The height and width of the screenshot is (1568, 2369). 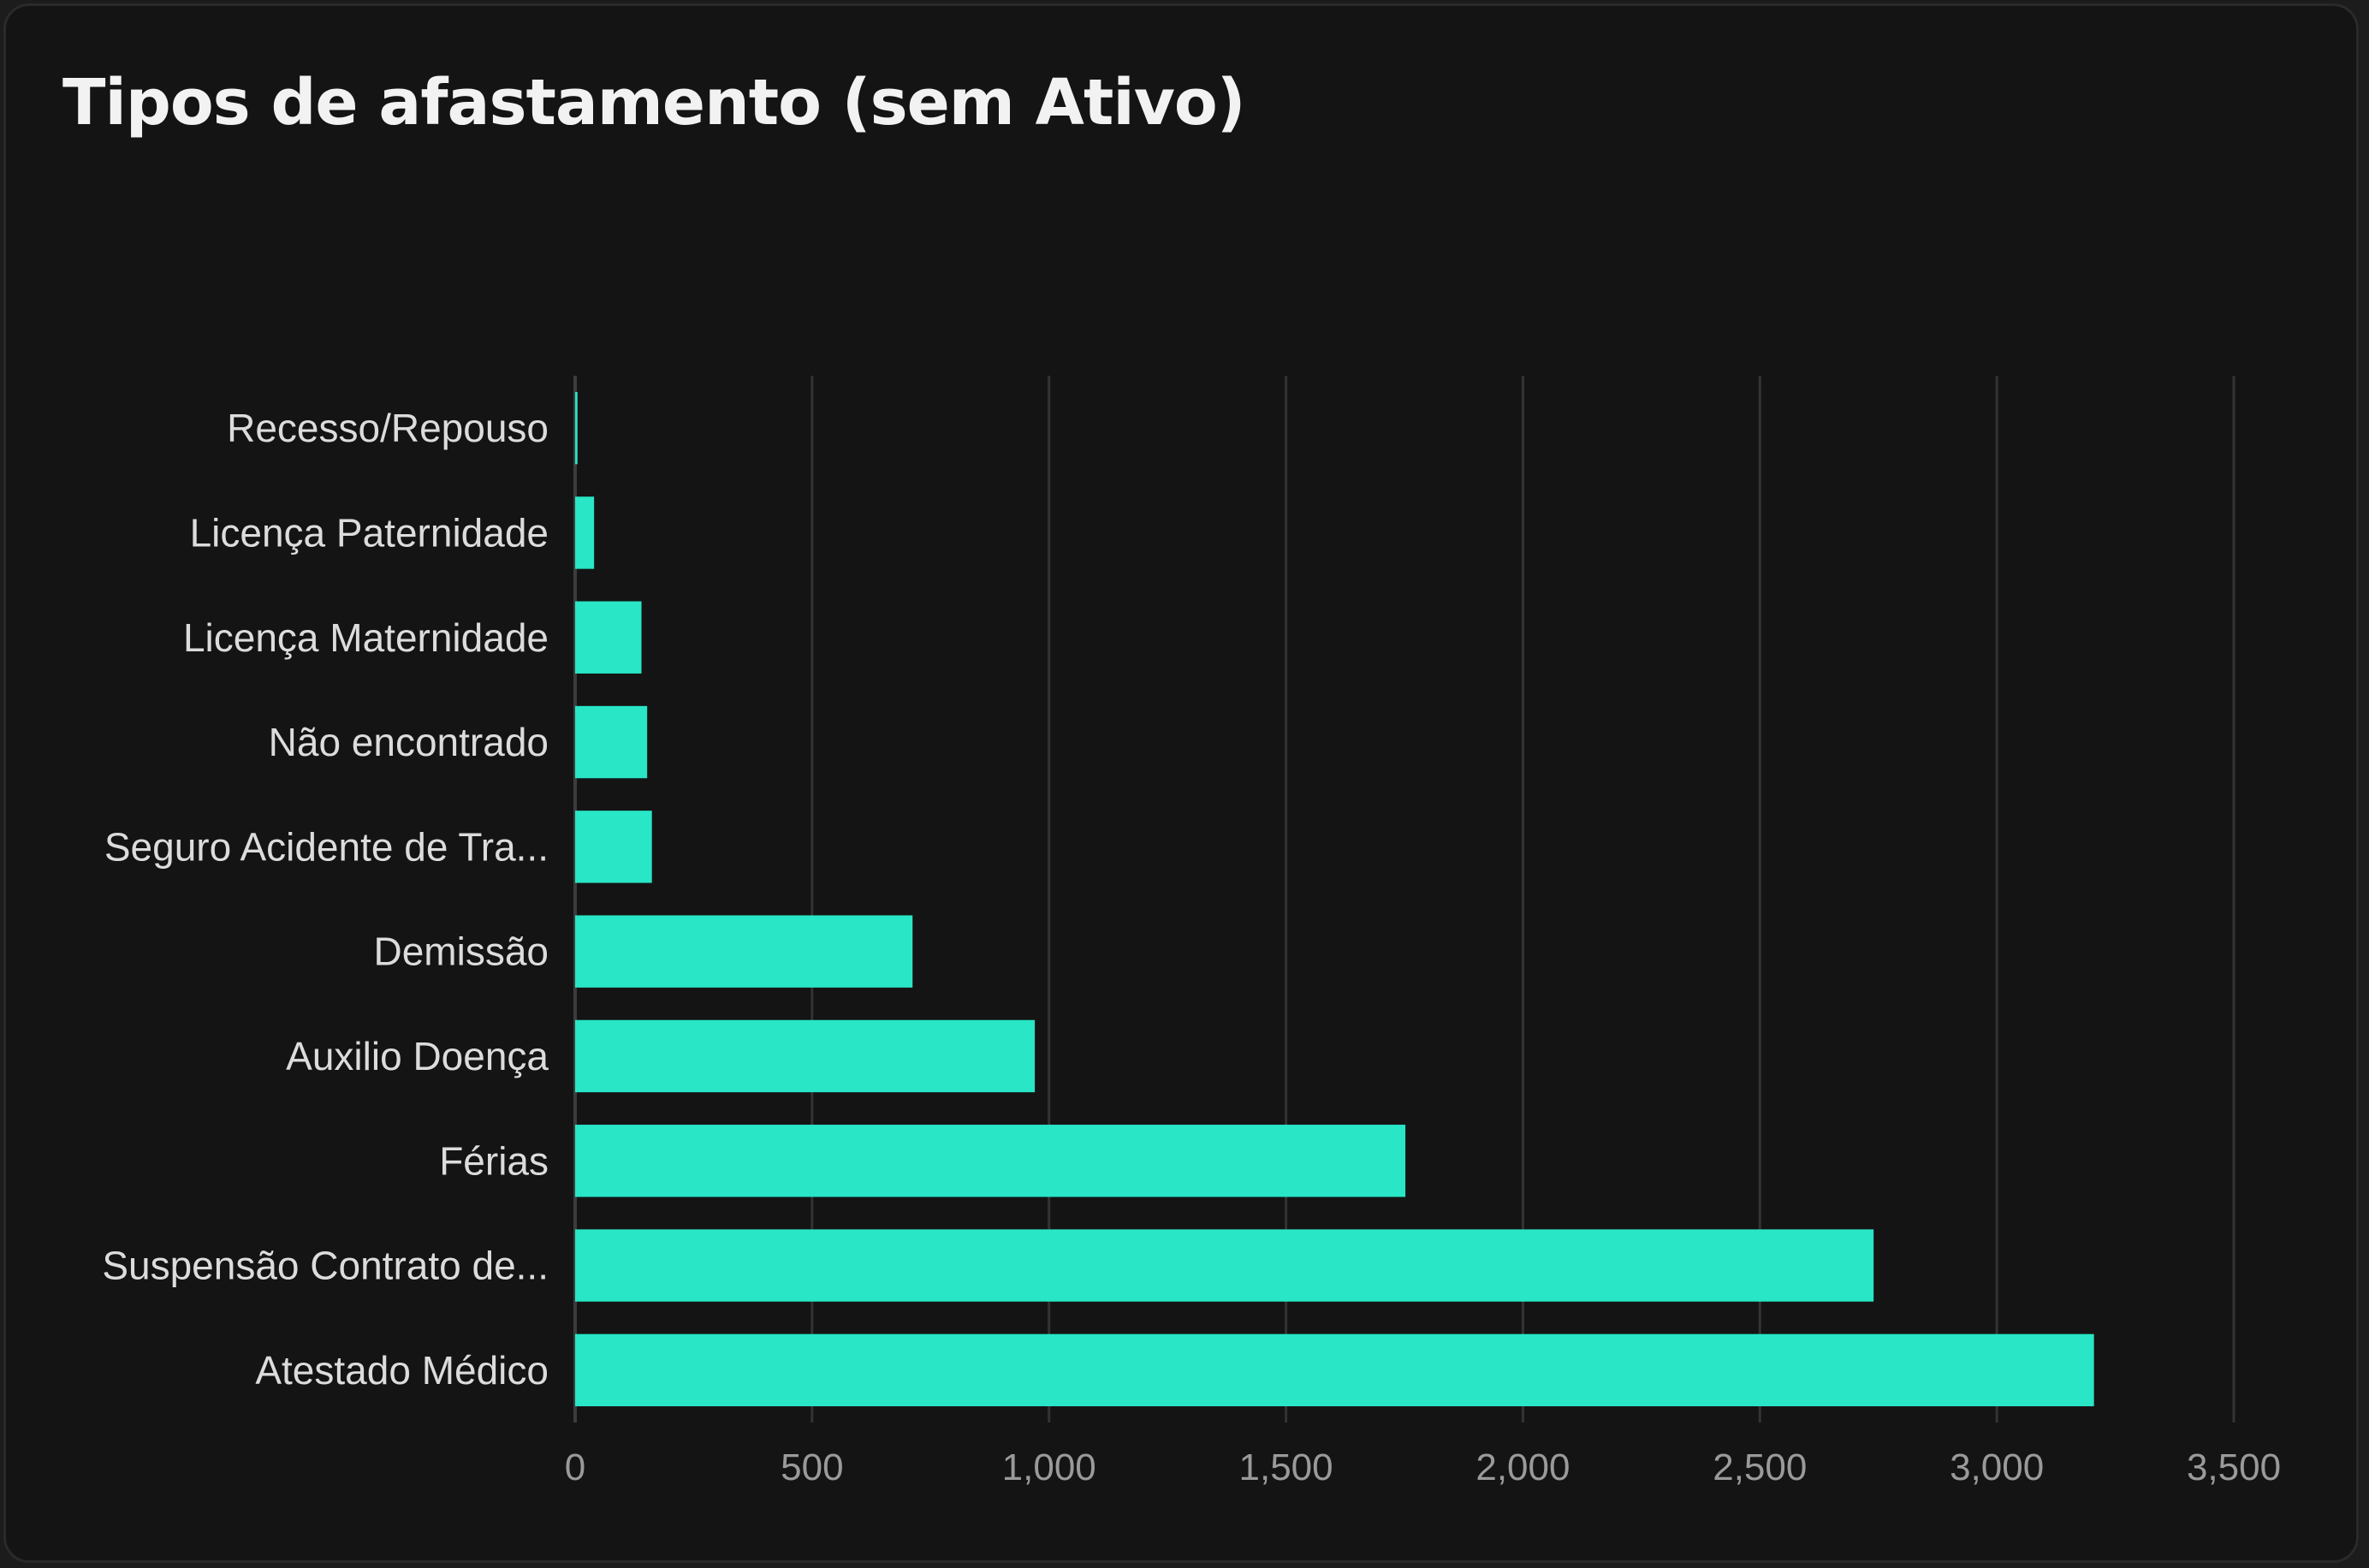 I want to click on category-label: Licença Maternidade, so click(x=366, y=637).